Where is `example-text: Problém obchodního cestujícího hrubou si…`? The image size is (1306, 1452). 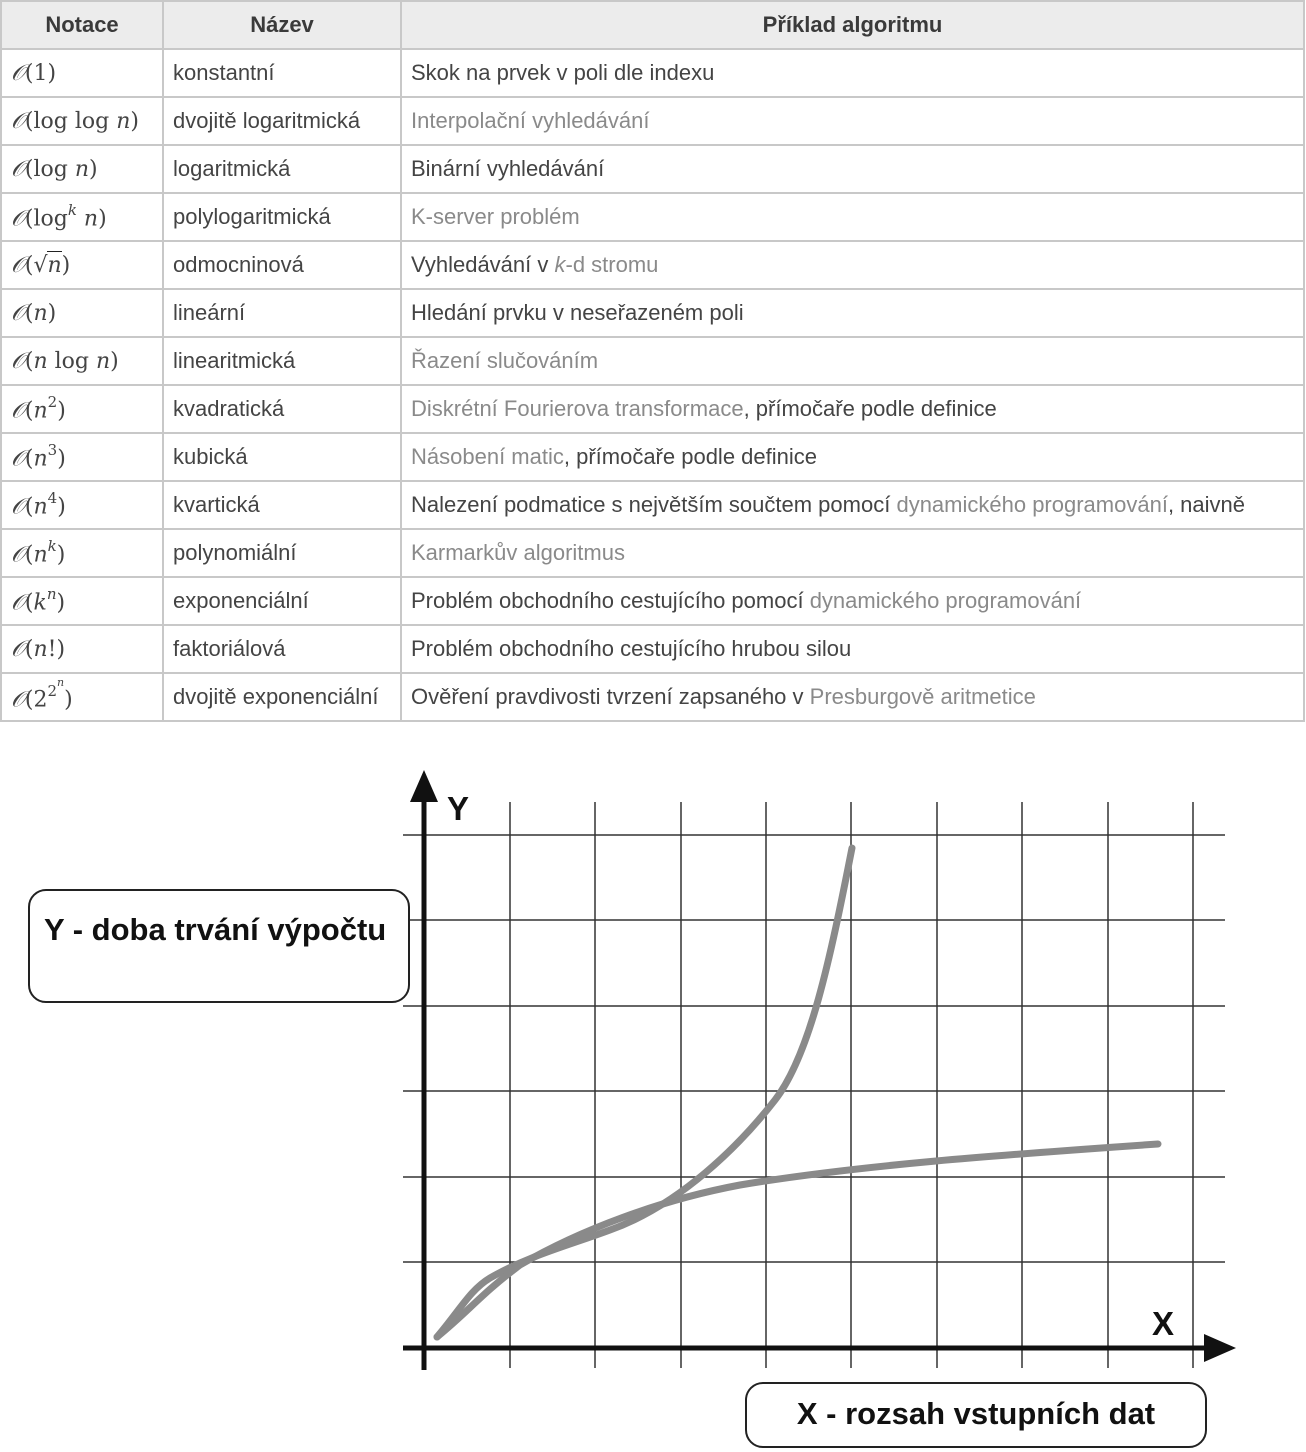 example-text: Problém obchodního cestujícího hrubou si… is located at coordinates (631, 648).